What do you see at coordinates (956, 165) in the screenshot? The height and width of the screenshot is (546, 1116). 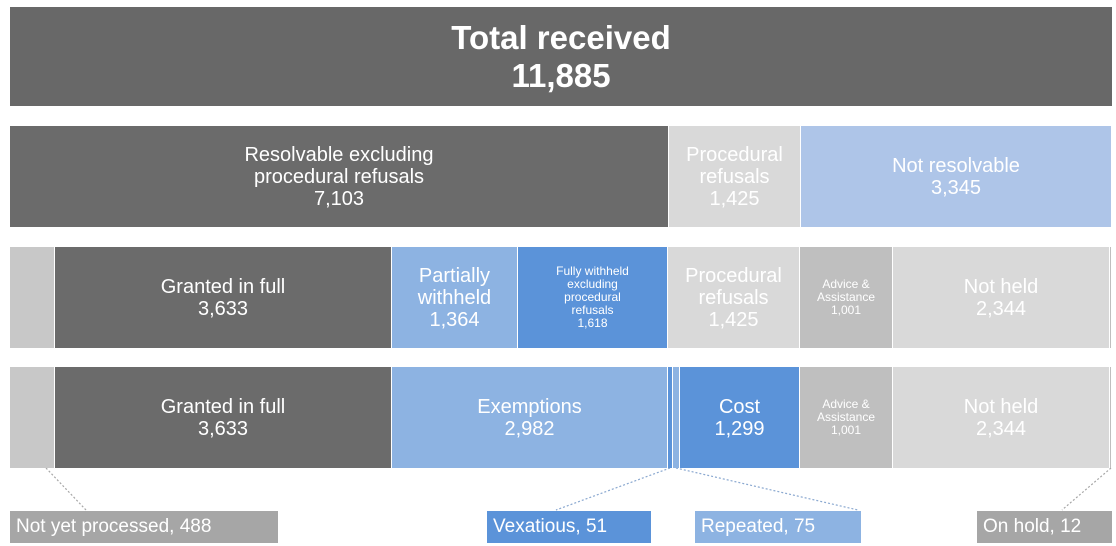 I see `segment-text: Not resolvable` at bounding box center [956, 165].